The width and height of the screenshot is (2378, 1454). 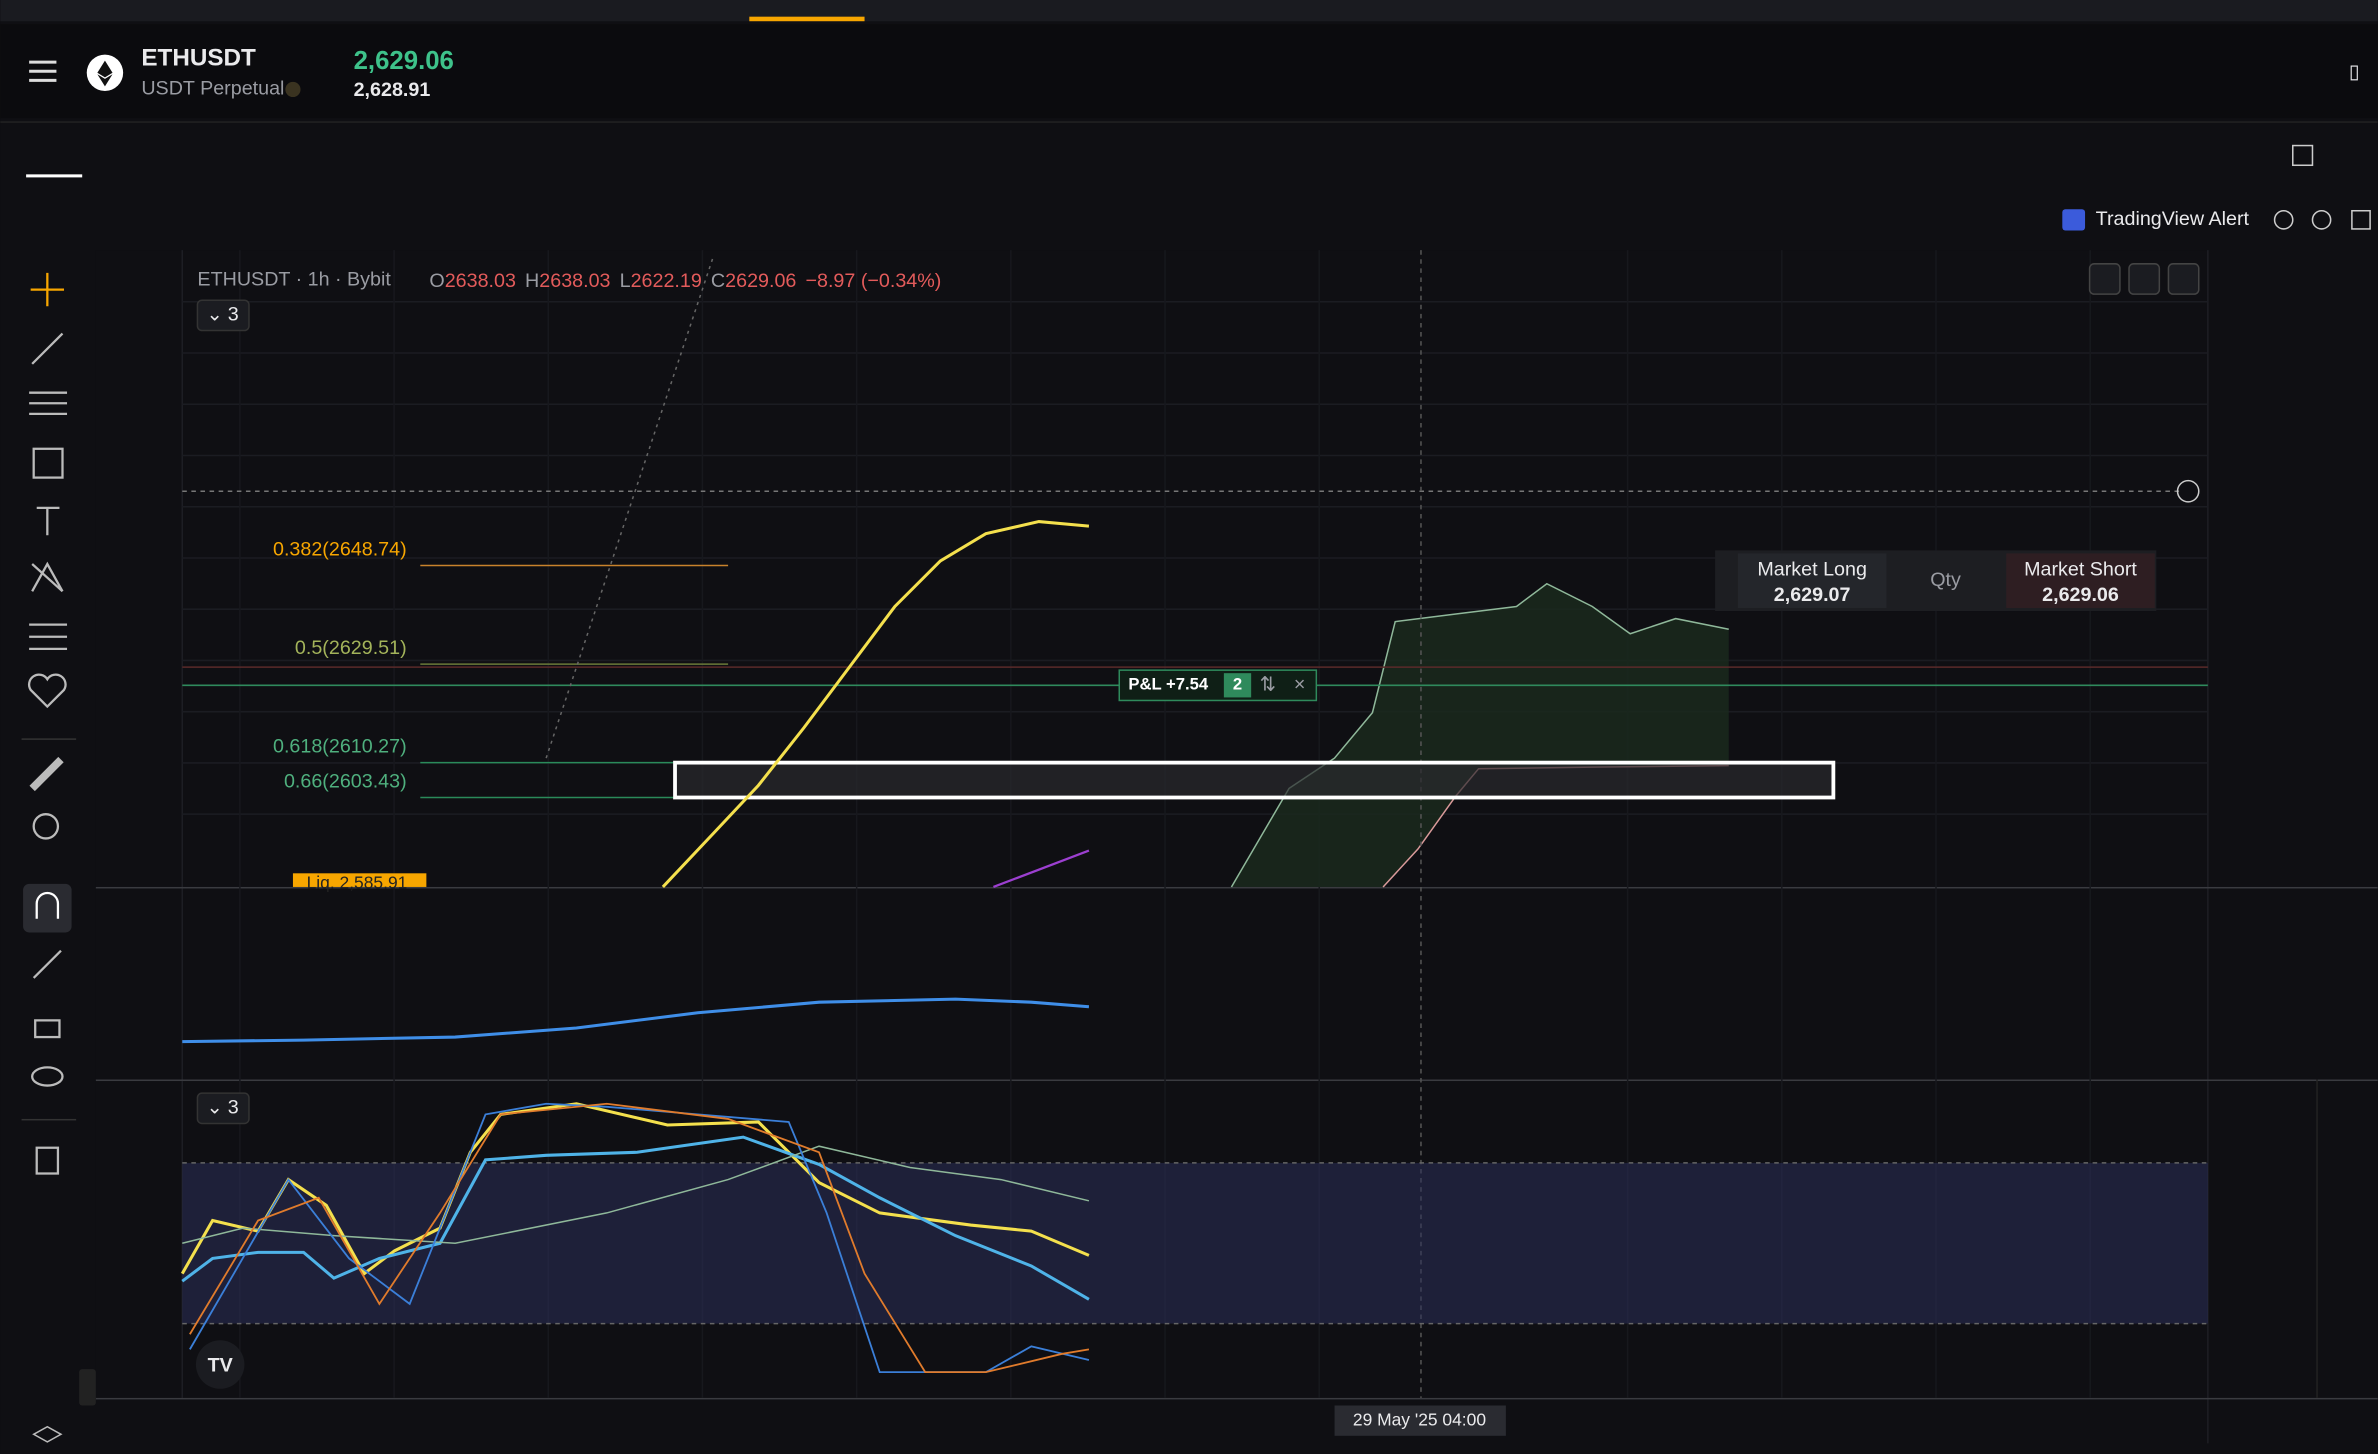 I want to click on ohlc-value: 2629.06, so click(x=760, y=281).